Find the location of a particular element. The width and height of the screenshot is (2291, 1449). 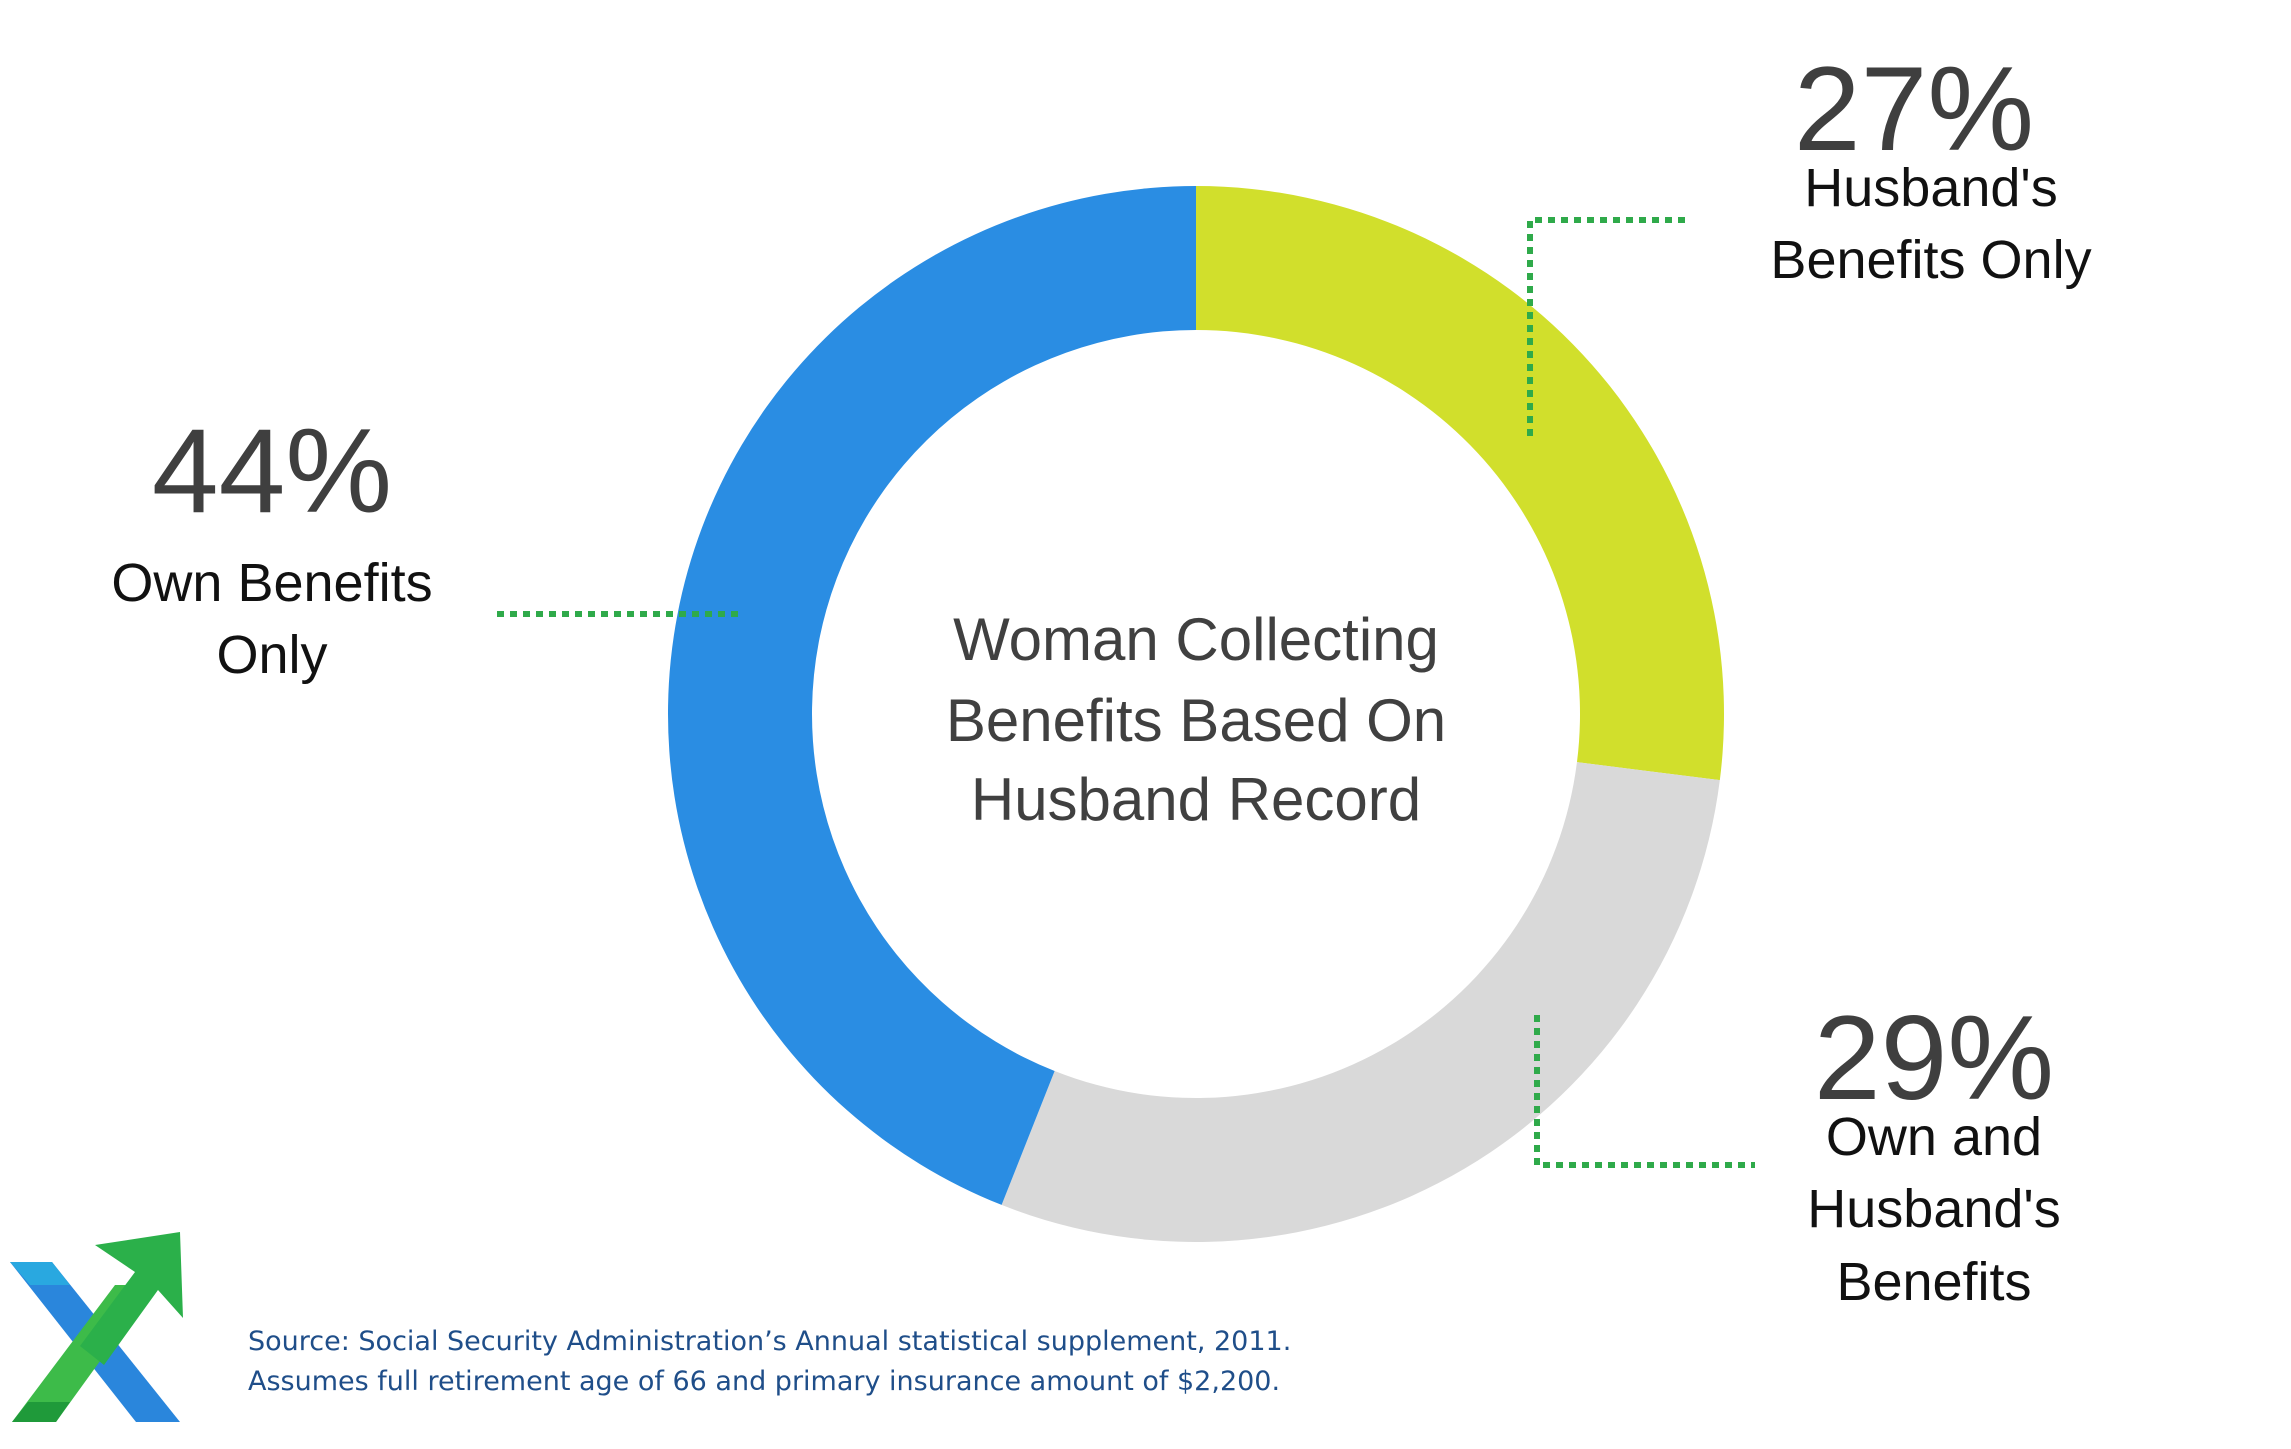

slice-label-line: Own Benefits is located at coordinates (271, 583).